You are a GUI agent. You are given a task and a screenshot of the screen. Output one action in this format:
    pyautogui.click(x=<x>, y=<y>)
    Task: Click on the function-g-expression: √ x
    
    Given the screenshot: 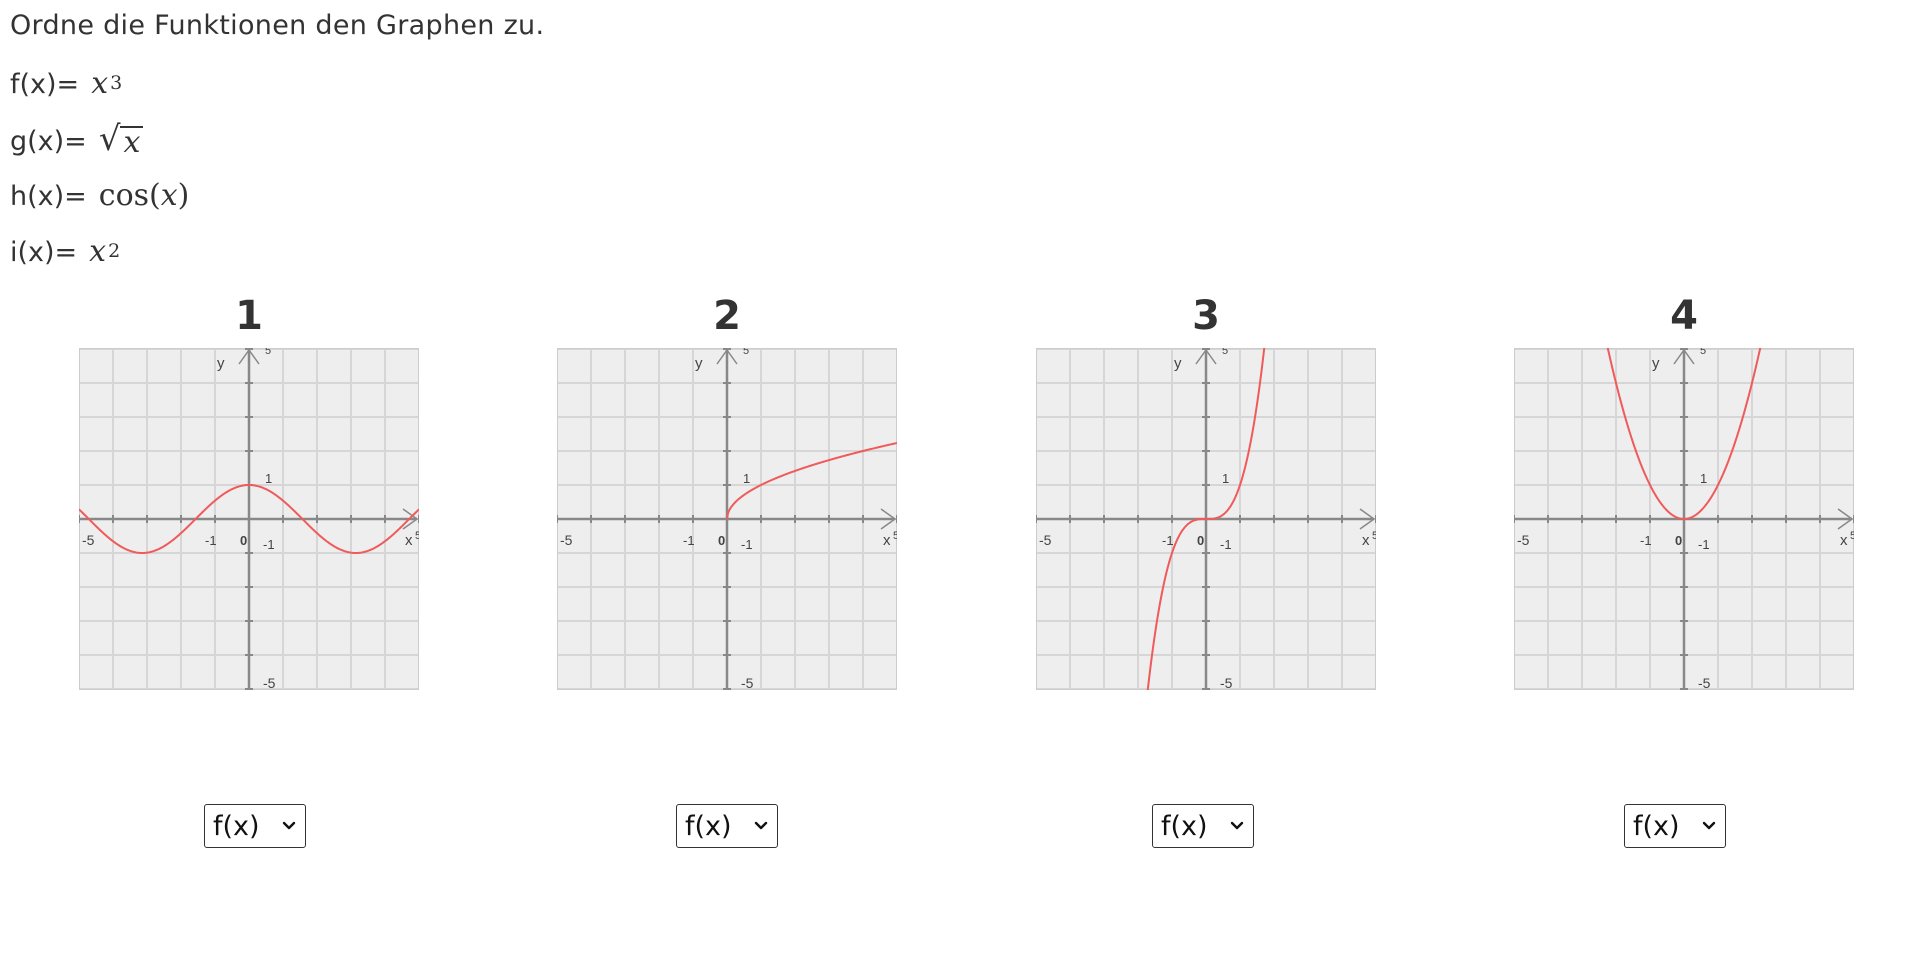 What is the action you would take?
    pyautogui.click(x=121, y=140)
    